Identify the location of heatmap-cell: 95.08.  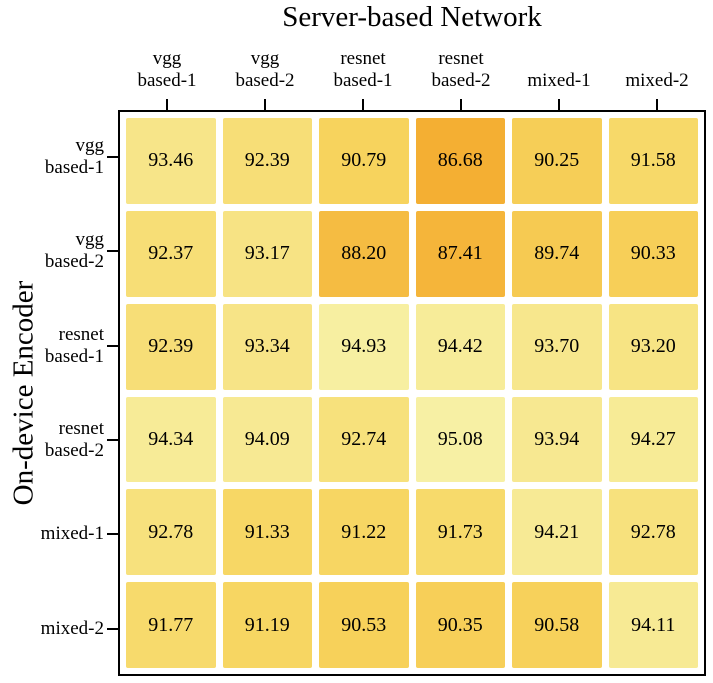
(460, 439).